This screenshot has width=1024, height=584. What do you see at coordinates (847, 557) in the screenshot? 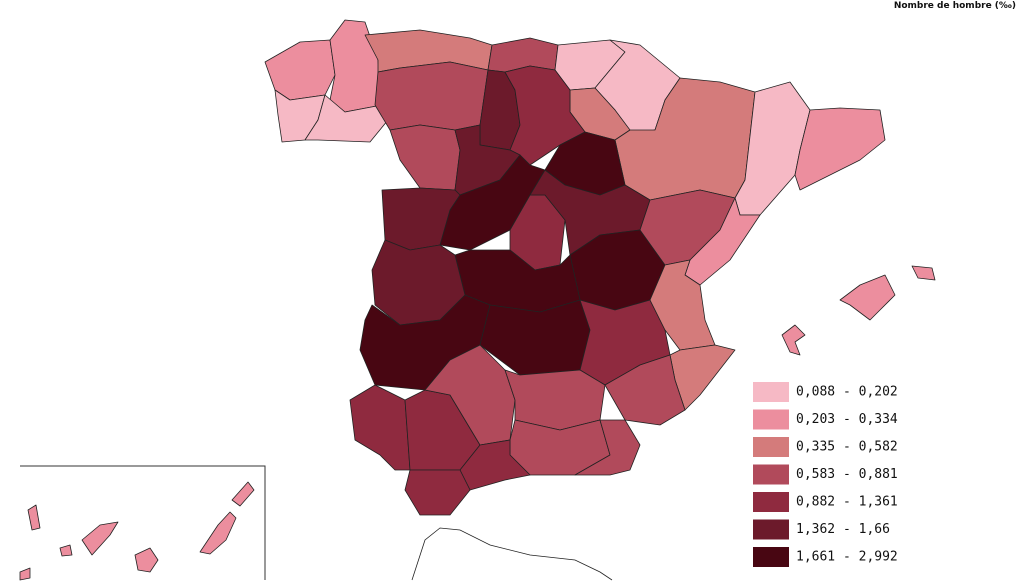
I see `legend-label: 1,661 - 2,992` at bounding box center [847, 557].